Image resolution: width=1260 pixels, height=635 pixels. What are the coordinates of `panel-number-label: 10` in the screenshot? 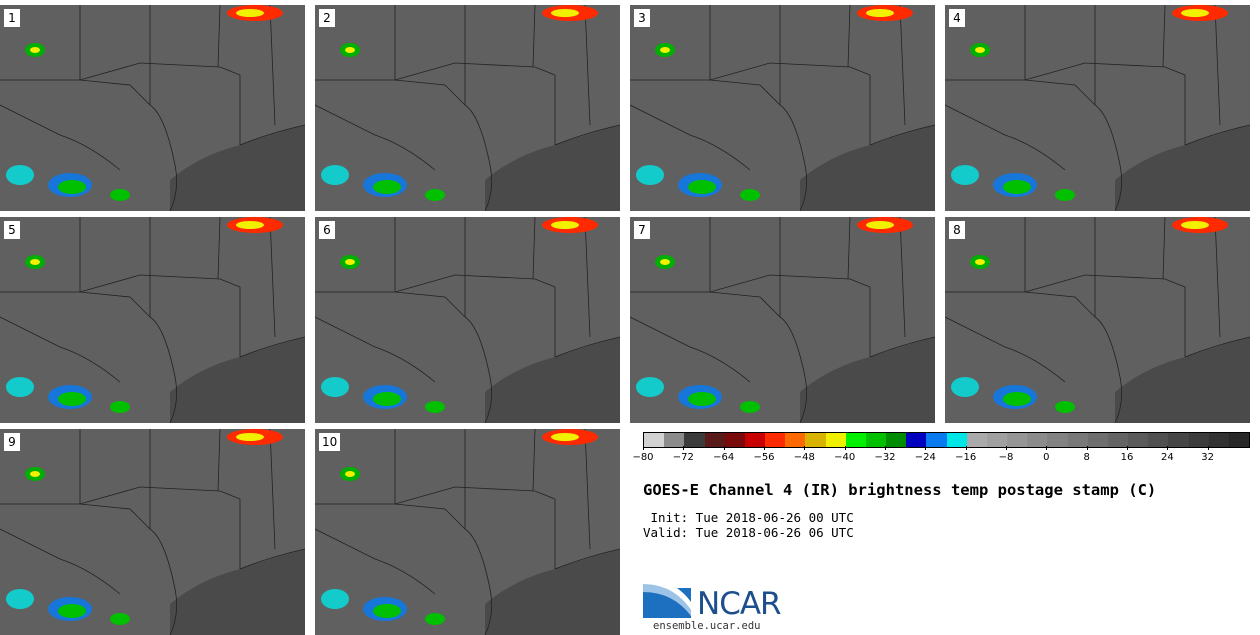 It's located at (330, 442).